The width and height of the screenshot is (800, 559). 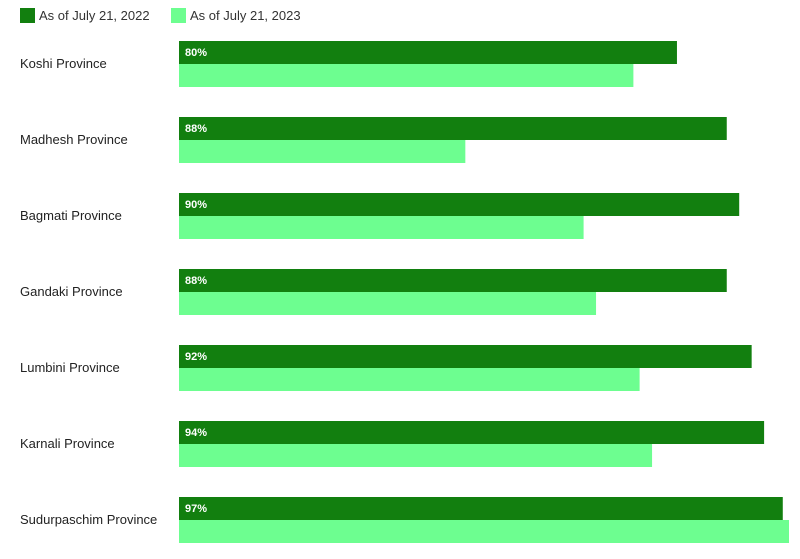 What do you see at coordinates (160, 15) in the screenshot?
I see `legend: As of July 21, 2022 As of July 21, 2023` at bounding box center [160, 15].